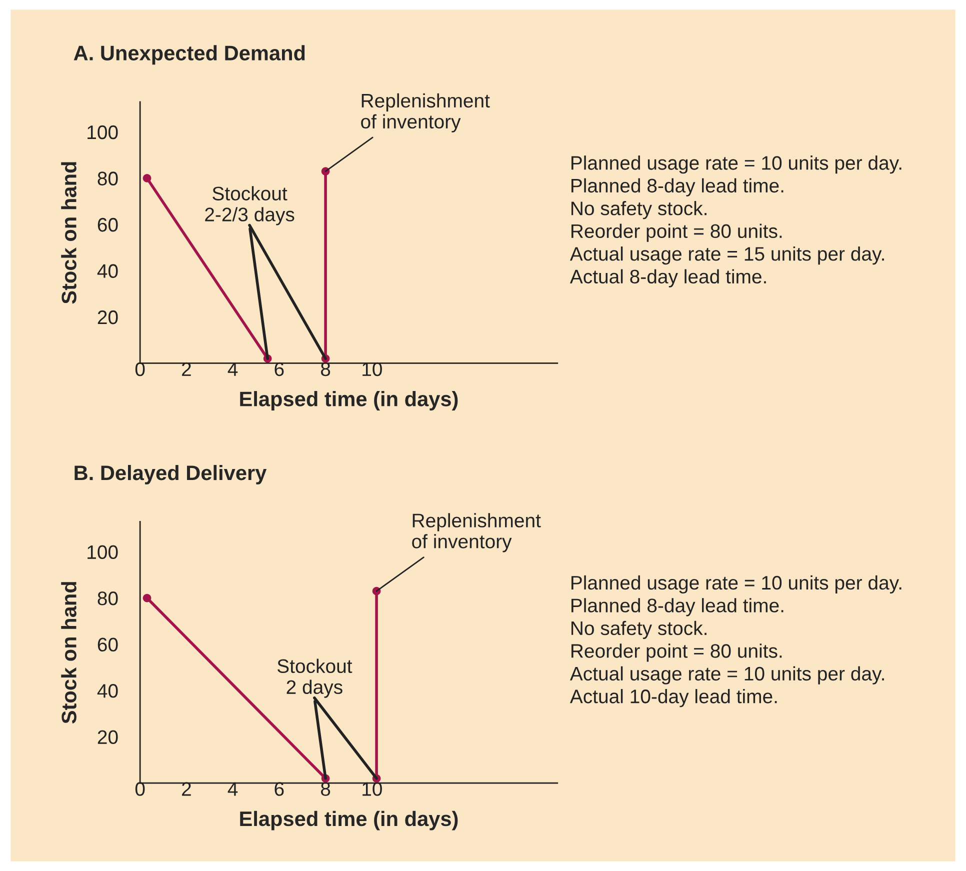 This screenshot has height=871, width=966. What do you see at coordinates (668, 278) in the screenshot?
I see `text: Actual 8-day lead time.` at bounding box center [668, 278].